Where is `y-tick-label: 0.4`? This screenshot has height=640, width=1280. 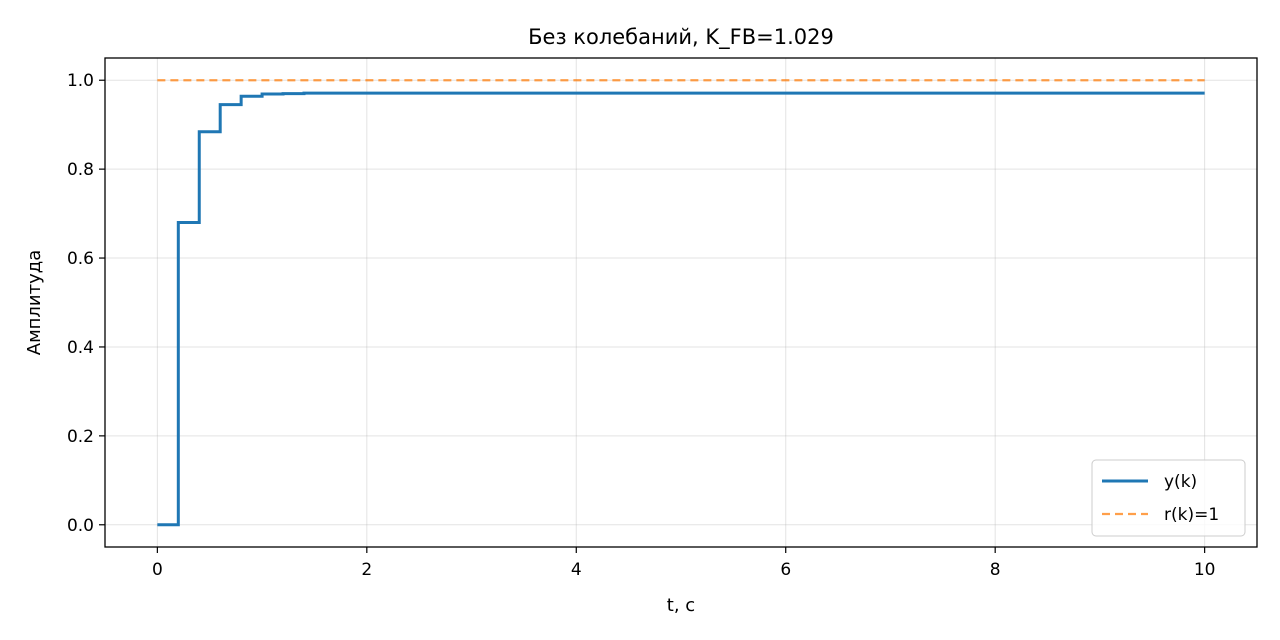
y-tick-label: 0.4 is located at coordinates (80, 348).